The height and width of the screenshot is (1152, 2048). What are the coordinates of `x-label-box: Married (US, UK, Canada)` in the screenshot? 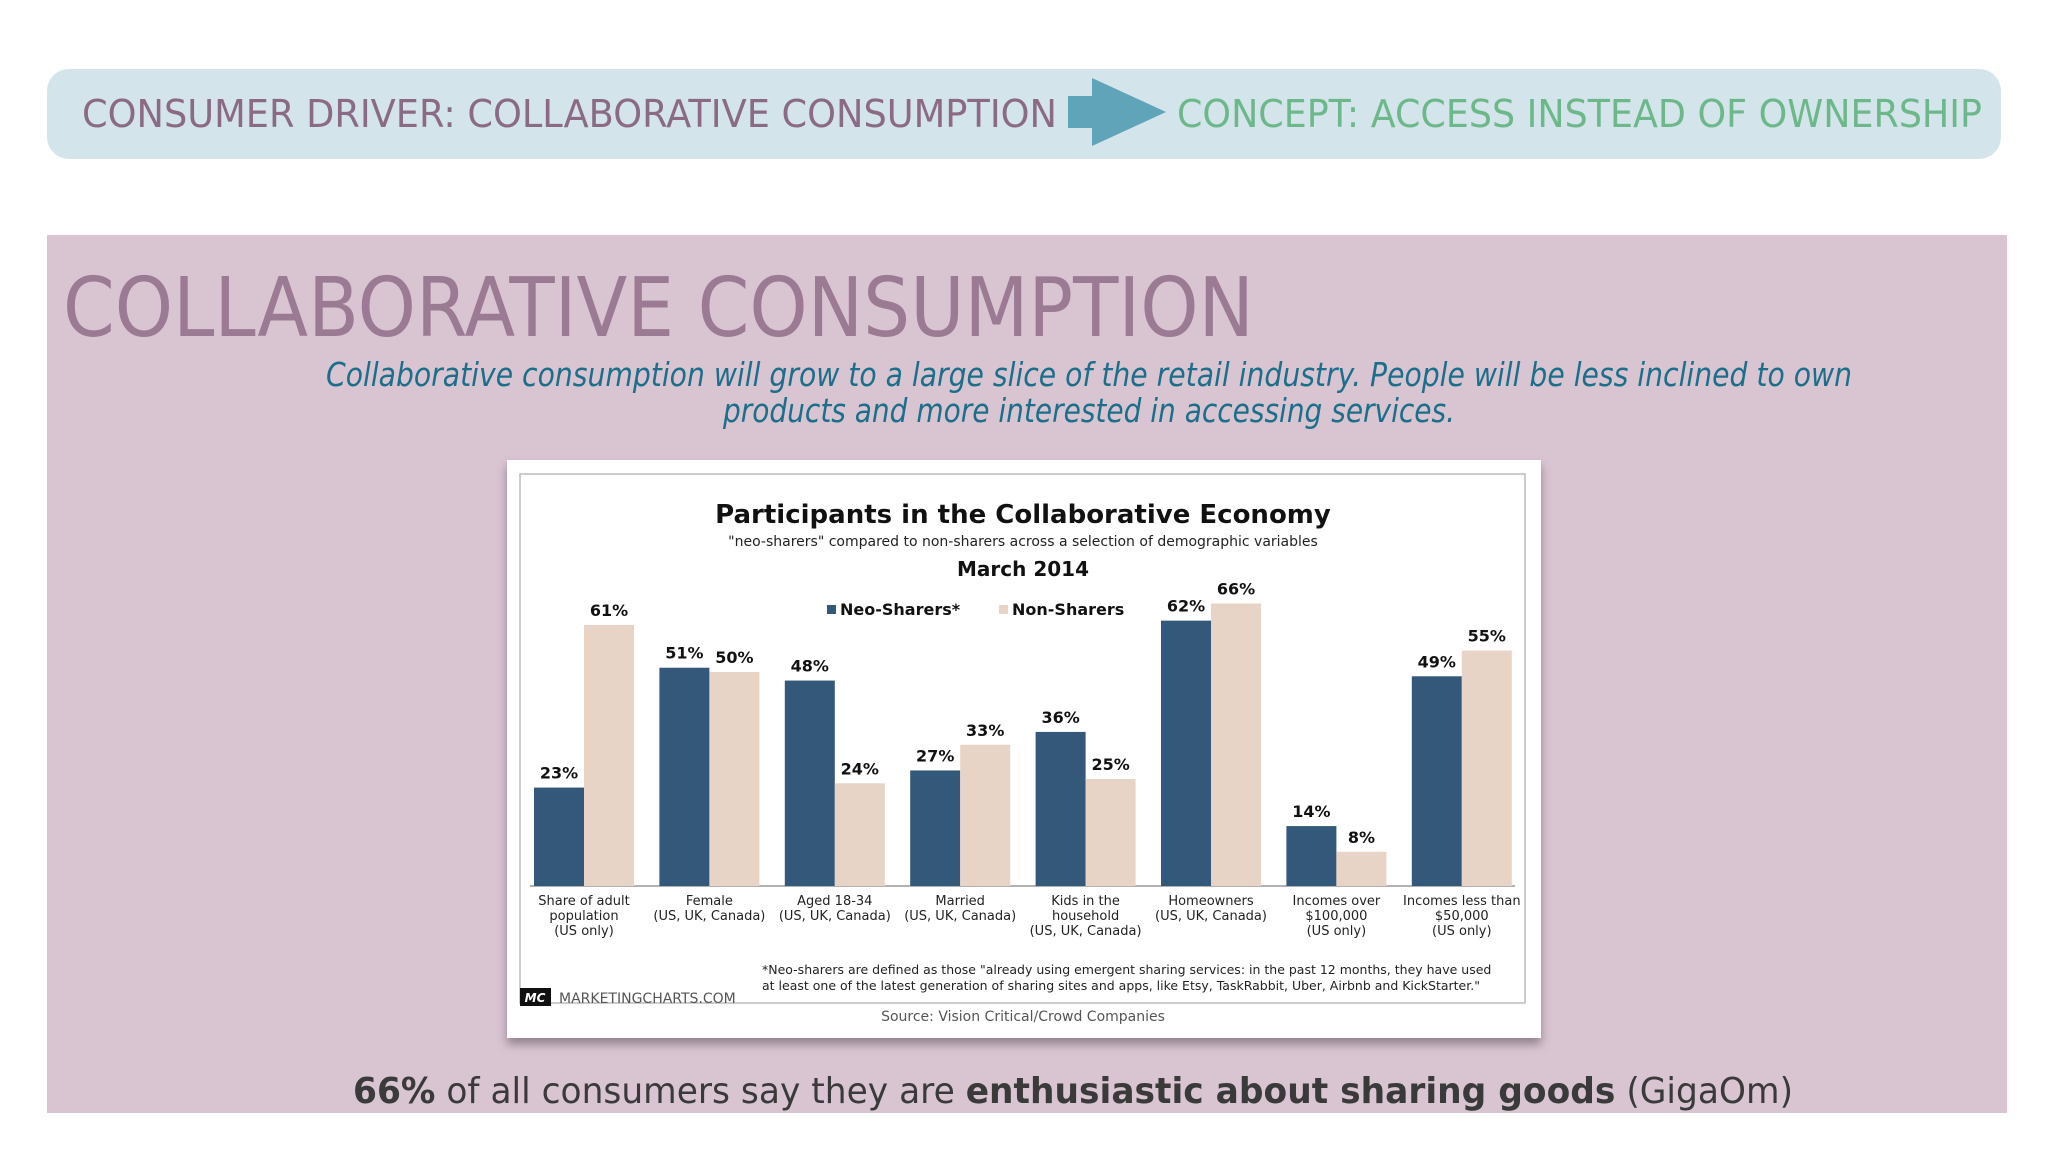 It's located at (960, 909).